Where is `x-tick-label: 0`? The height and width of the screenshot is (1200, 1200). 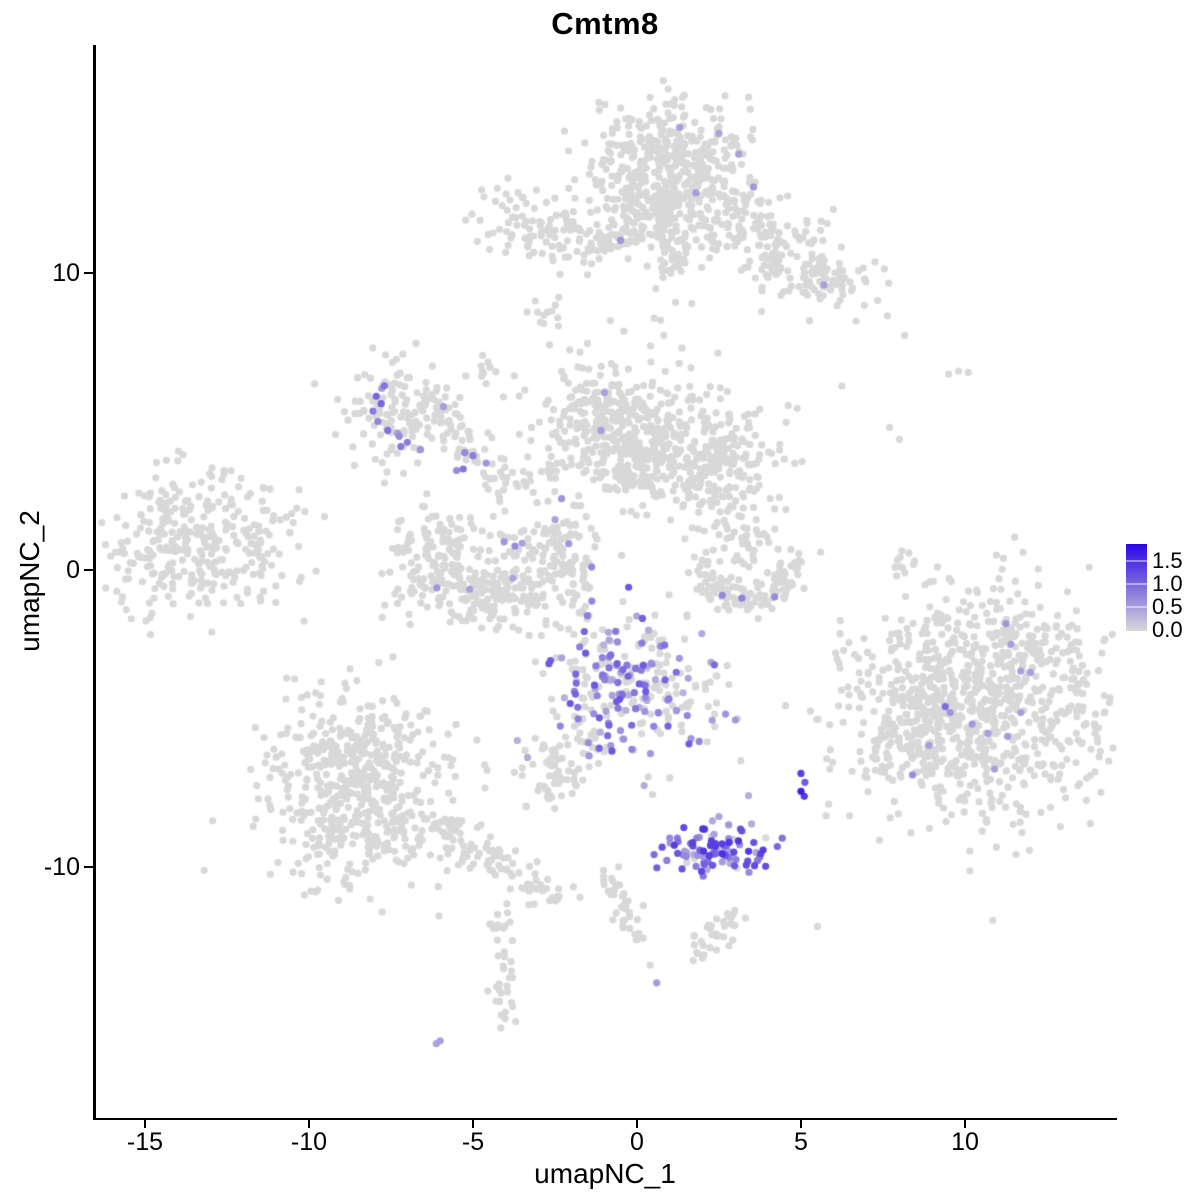
x-tick-label: 0 is located at coordinates (637, 1142).